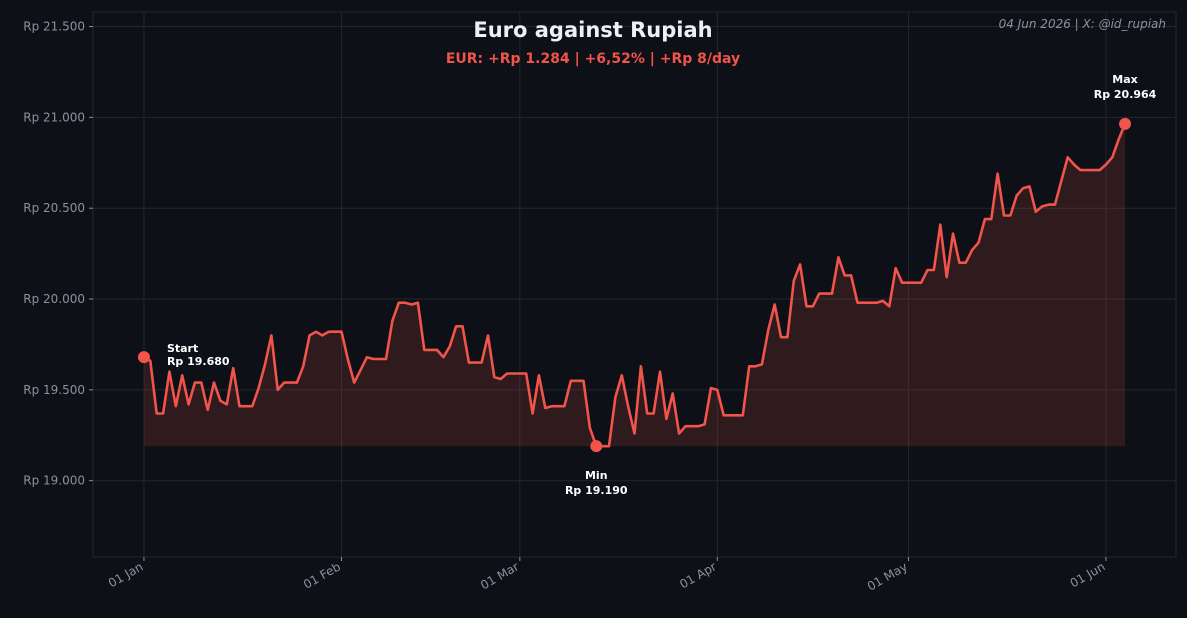  I want to click on annotation-point-start, so click(143, 357).